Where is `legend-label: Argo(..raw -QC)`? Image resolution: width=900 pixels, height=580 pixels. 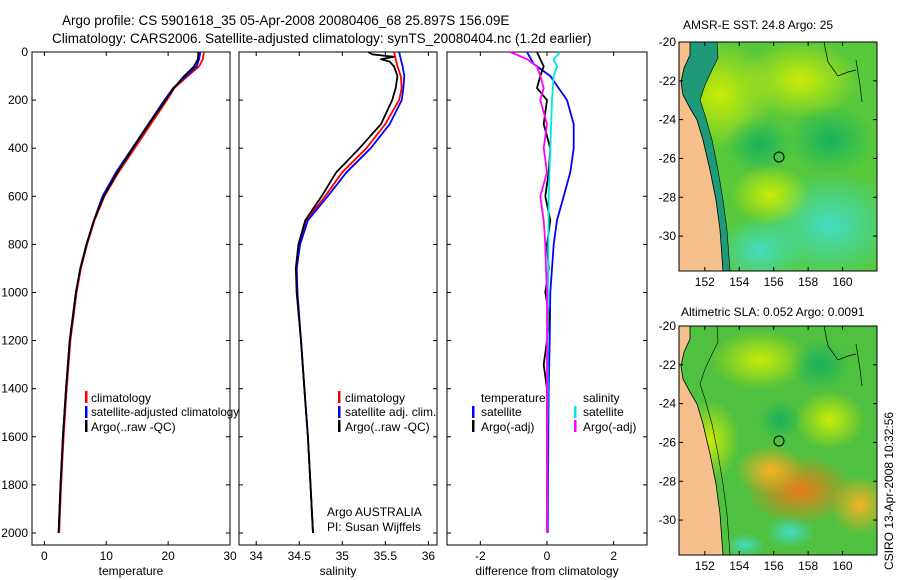 legend-label: Argo(..raw -QC) is located at coordinates (133, 427).